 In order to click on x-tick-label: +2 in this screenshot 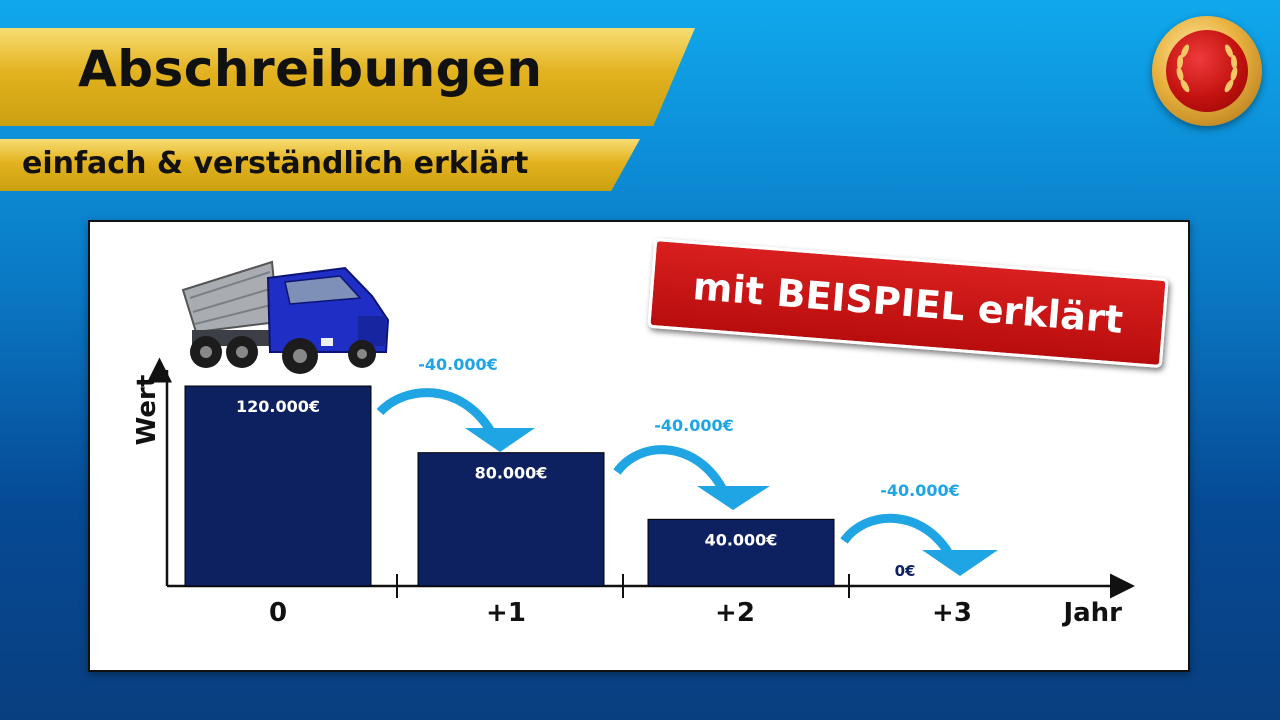, I will do `click(735, 613)`.